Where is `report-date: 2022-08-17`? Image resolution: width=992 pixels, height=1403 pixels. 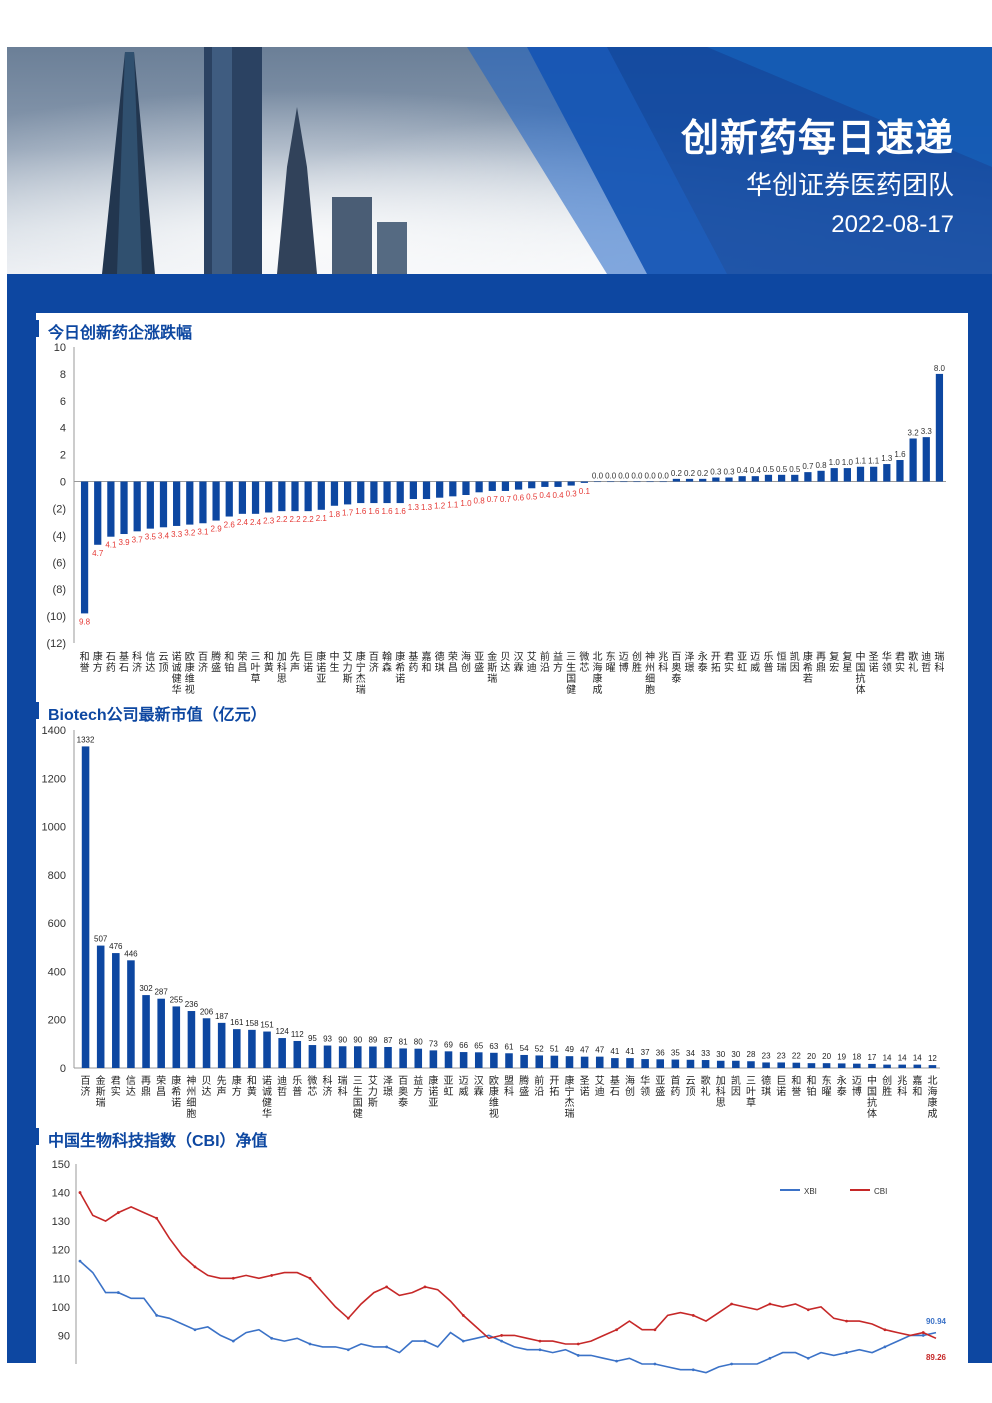
report-date: 2022-08-17 is located at coordinates (892, 224).